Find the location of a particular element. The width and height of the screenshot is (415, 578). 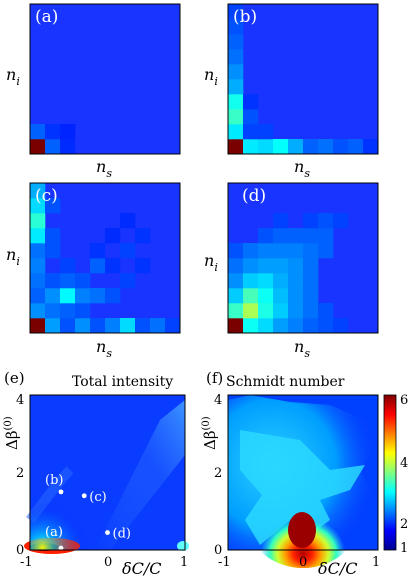

panel-f-xlabel: δC/C is located at coordinates (338, 568).